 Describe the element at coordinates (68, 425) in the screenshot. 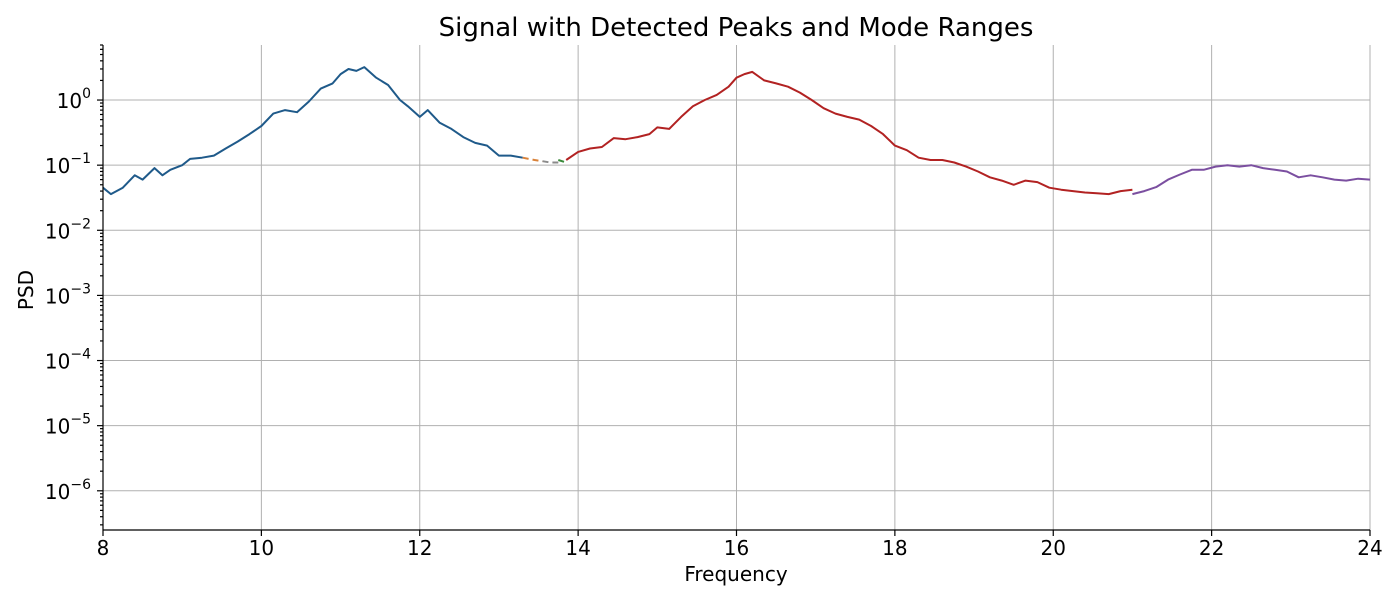

I see `y-tick-label: 10⁻⁵` at that location.